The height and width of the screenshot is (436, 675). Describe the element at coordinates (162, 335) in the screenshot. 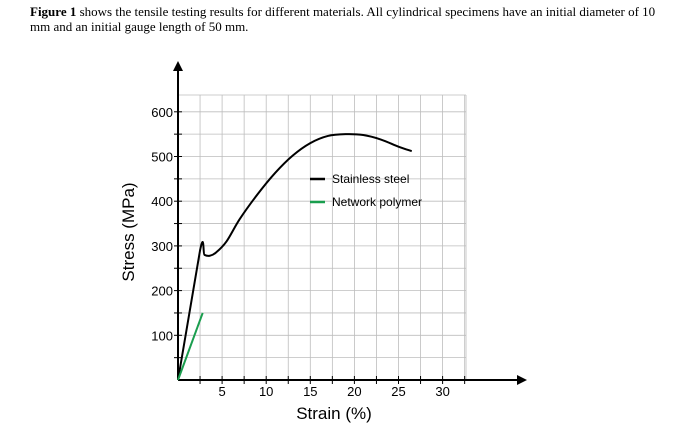

I see `y-tick-label: 100` at that location.